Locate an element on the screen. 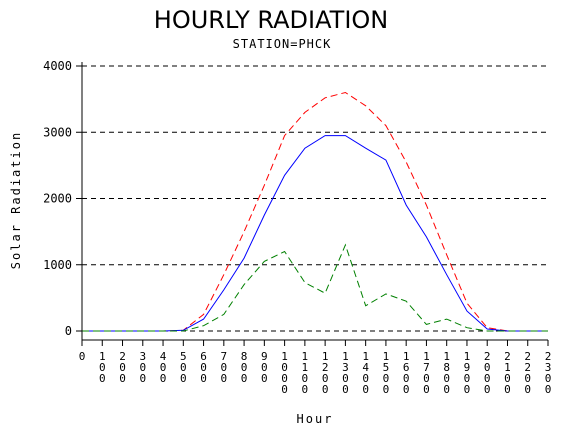 This screenshot has height=430, width=570. x-tick-label: 100 is located at coordinates (102, 367).